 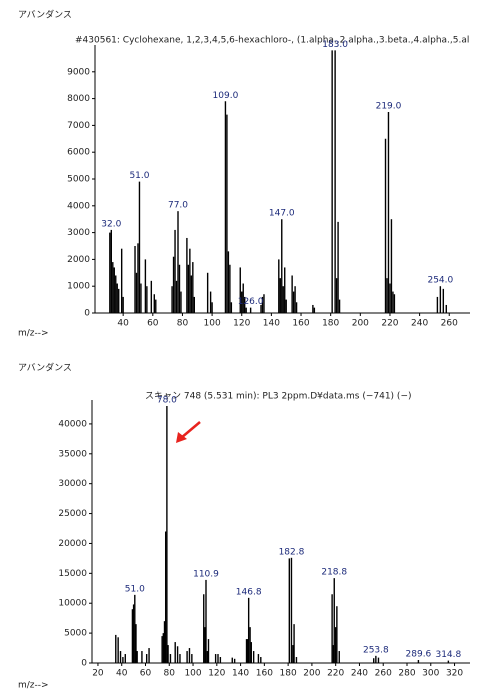 I want to click on arrow-head, so click(x=181, y=437).